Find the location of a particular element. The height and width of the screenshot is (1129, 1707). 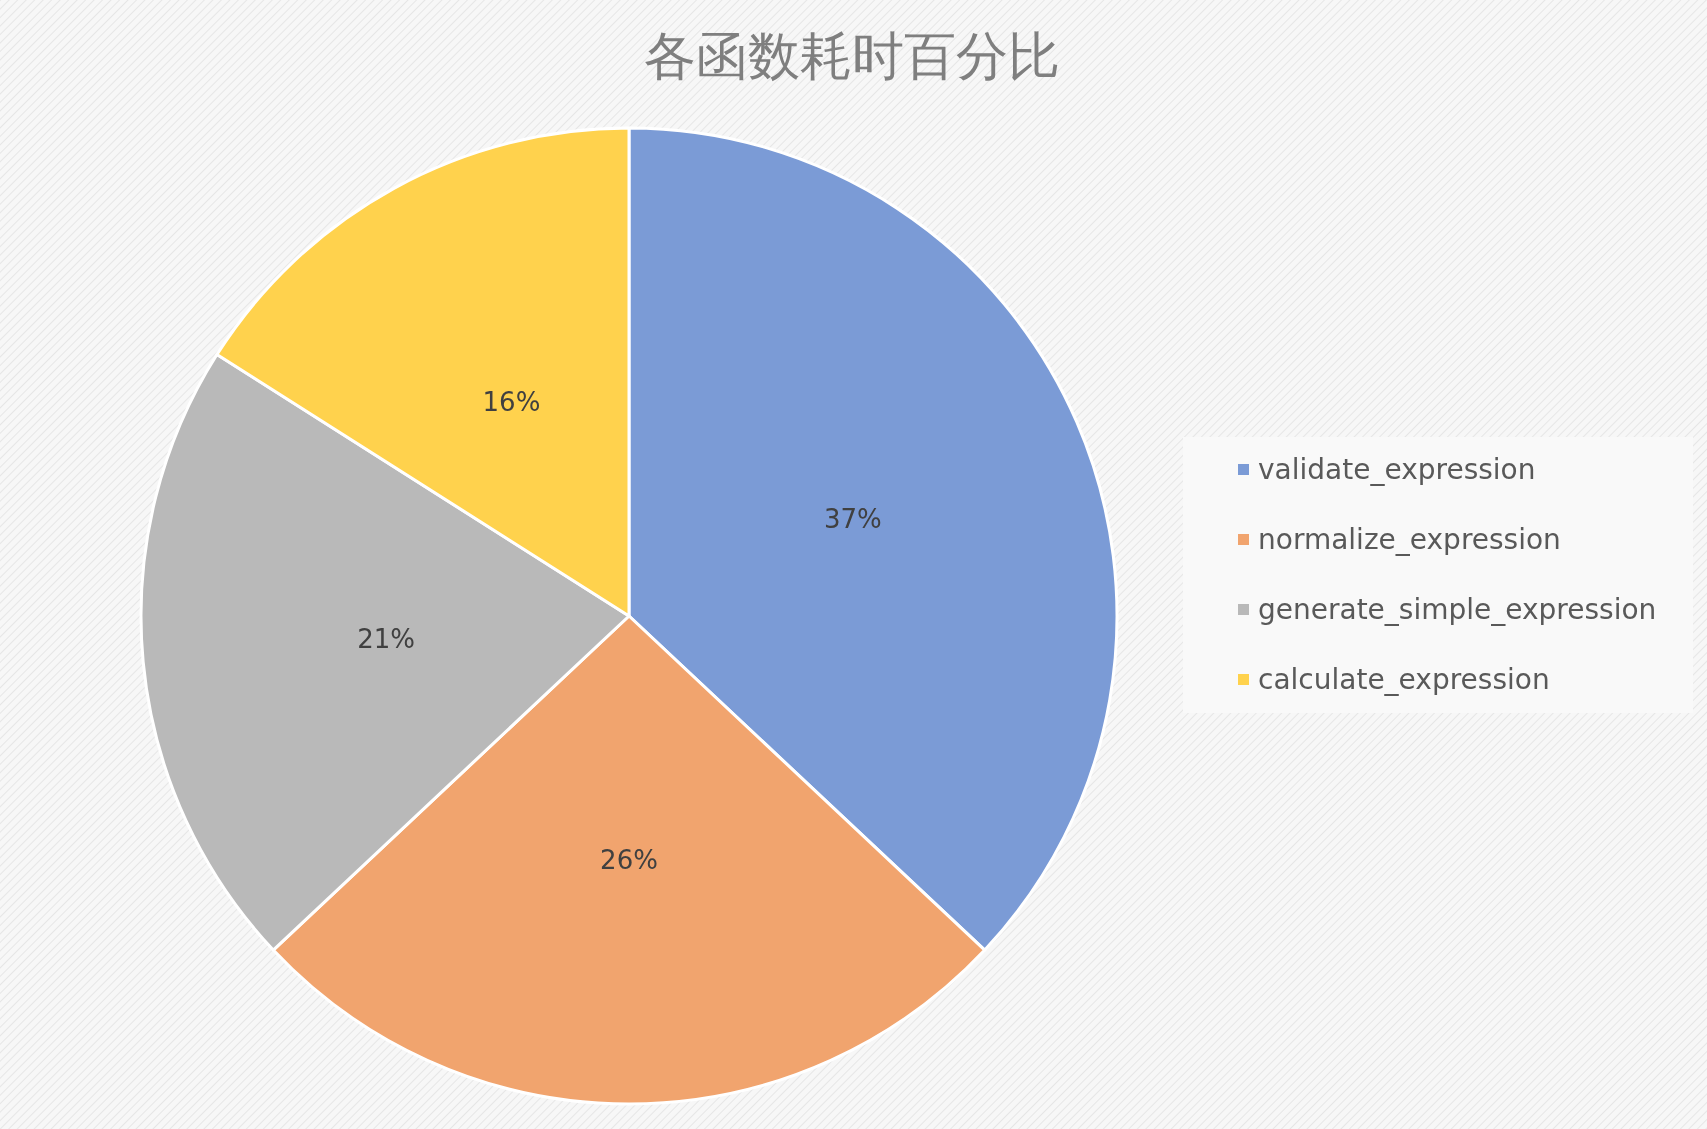

data-label: 26% is located at coordinates (629, 860).